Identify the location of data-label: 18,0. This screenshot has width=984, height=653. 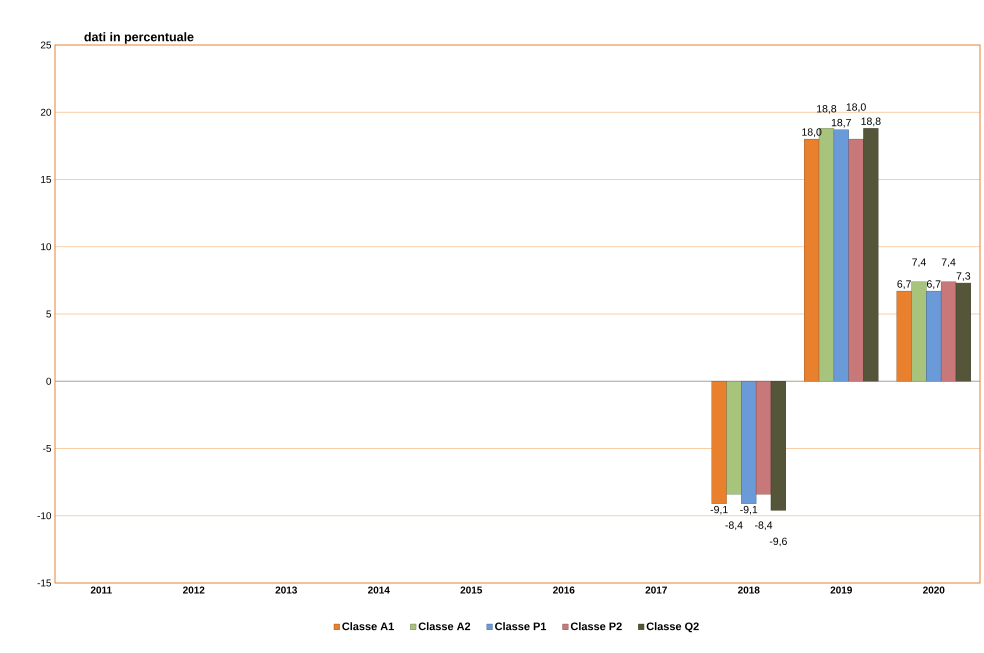
(856, 107).